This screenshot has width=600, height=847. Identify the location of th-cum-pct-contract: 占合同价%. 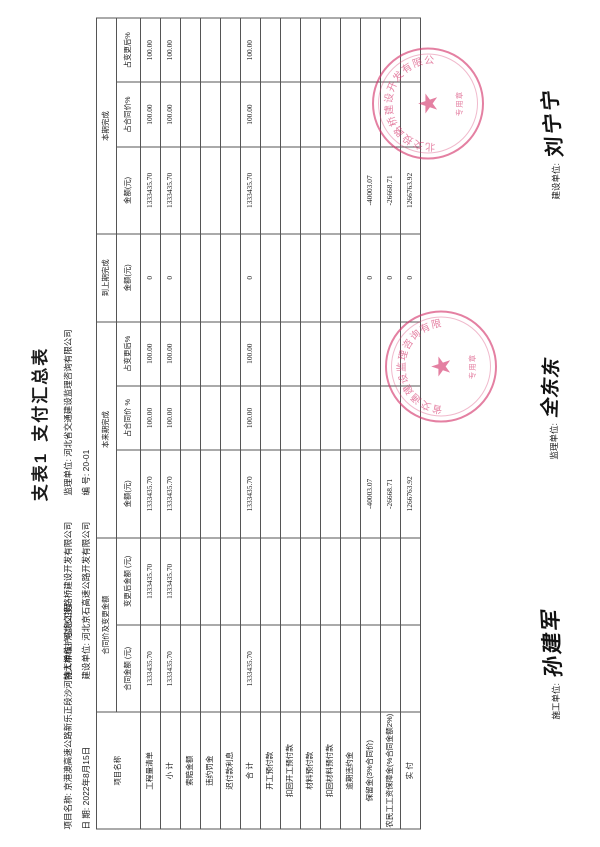
(128, 114).